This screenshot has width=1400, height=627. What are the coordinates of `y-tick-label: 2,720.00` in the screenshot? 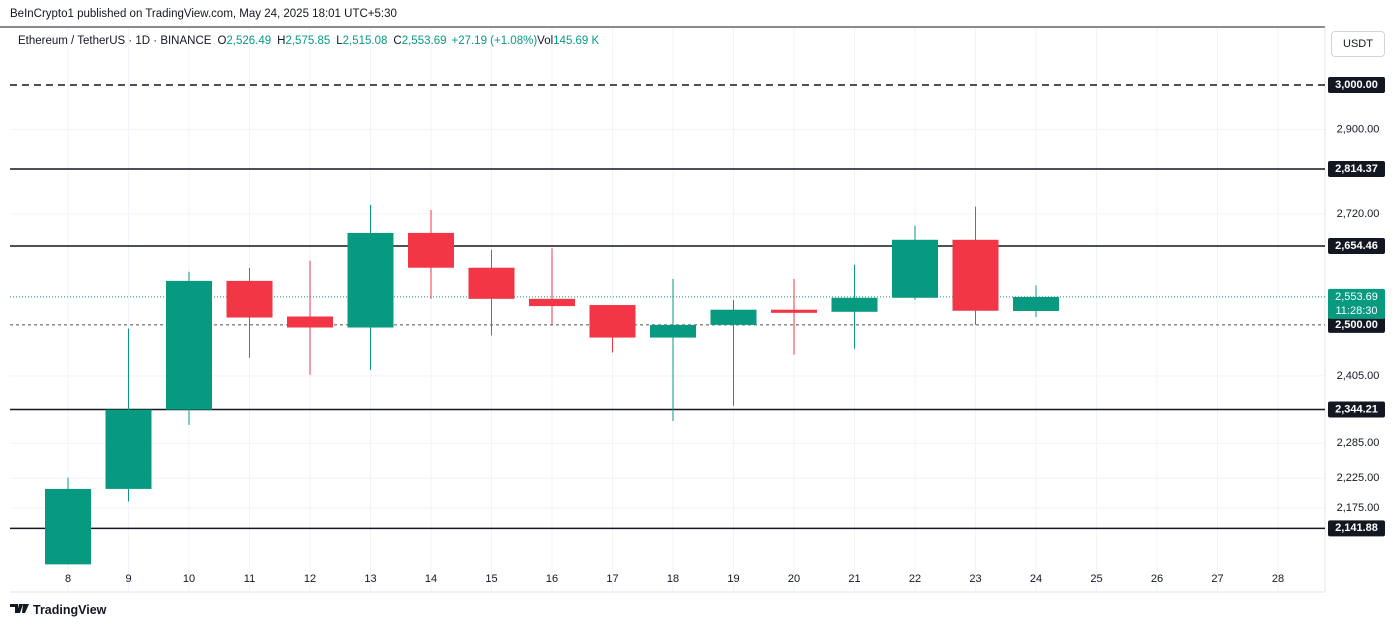 It's located at (1358, 214).